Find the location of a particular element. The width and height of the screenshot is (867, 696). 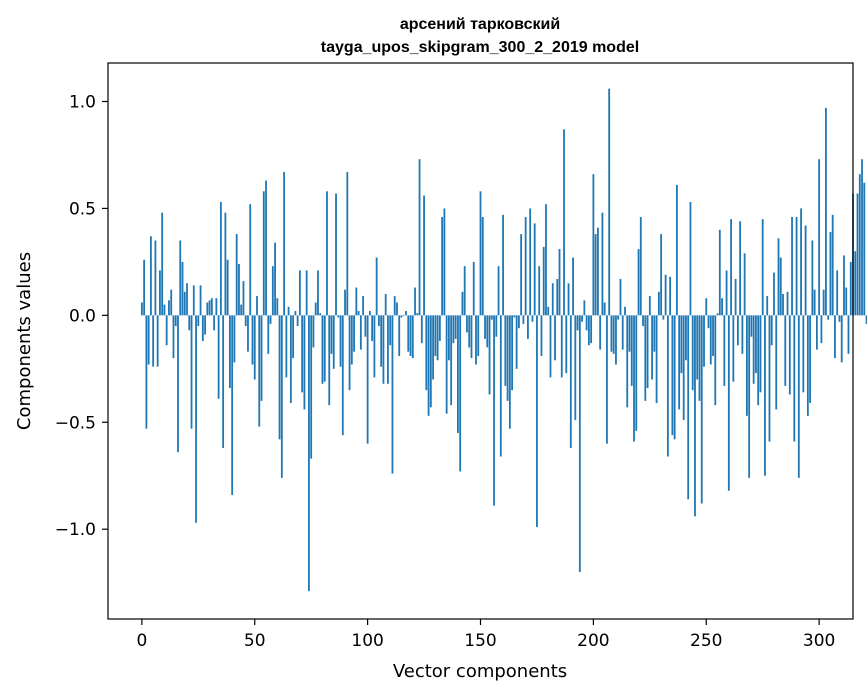

y-tick-label: 1.0 is located at coordinates (82, 102).